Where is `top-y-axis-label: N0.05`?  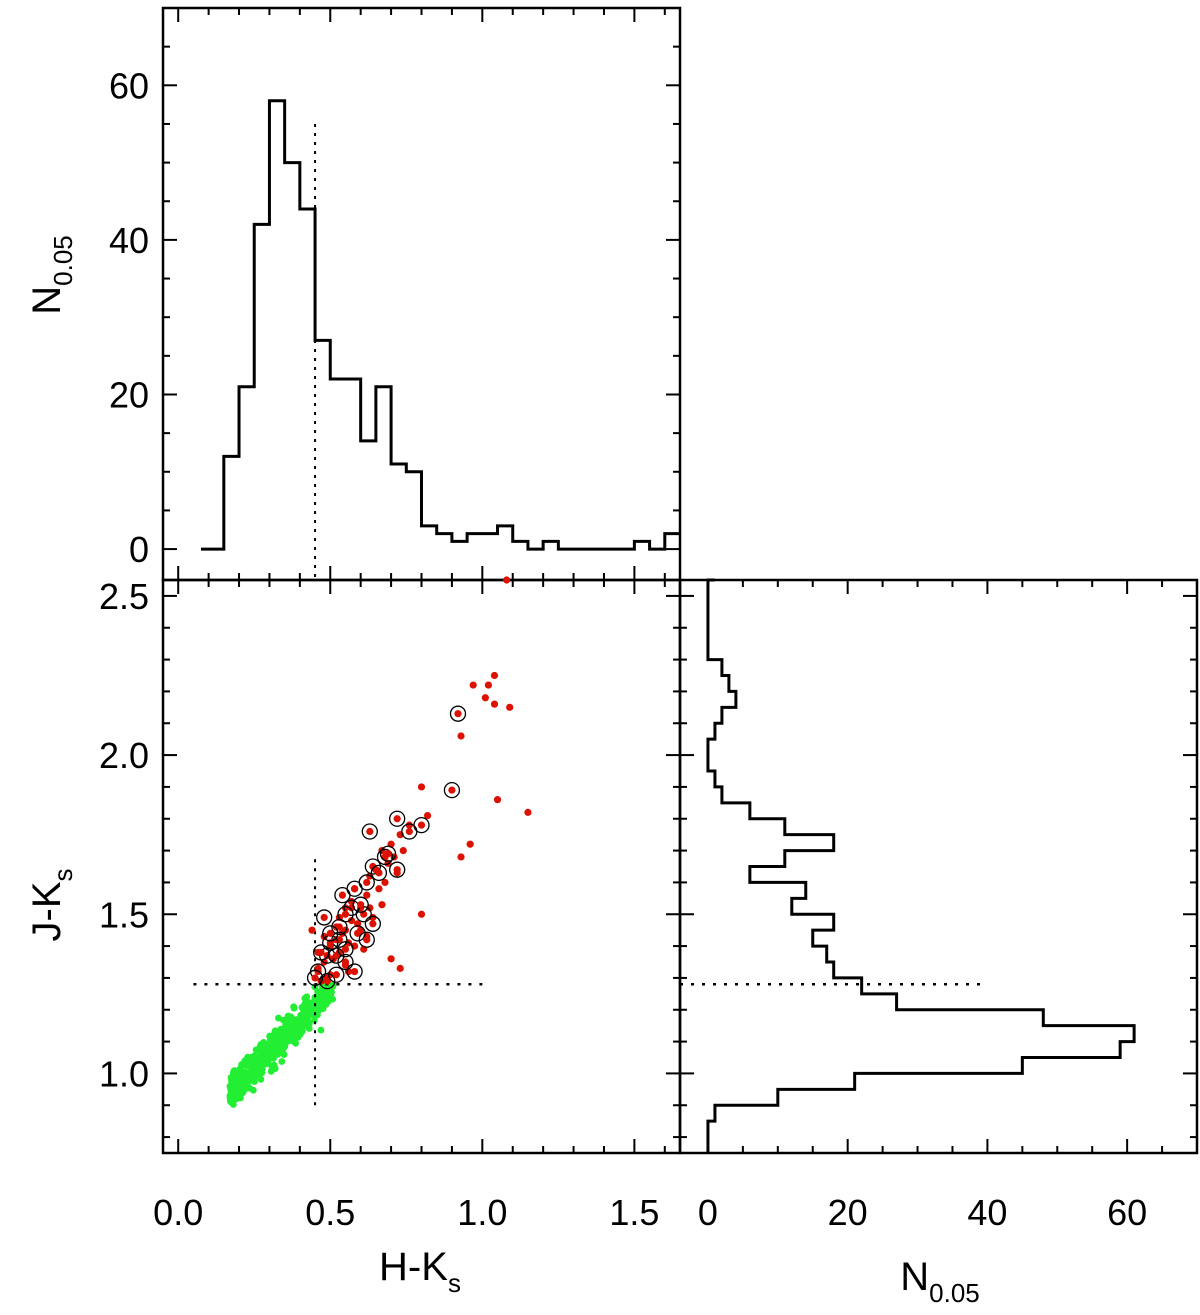
top-y-axis-label: N0.05 is located at coordinates (51, 275).